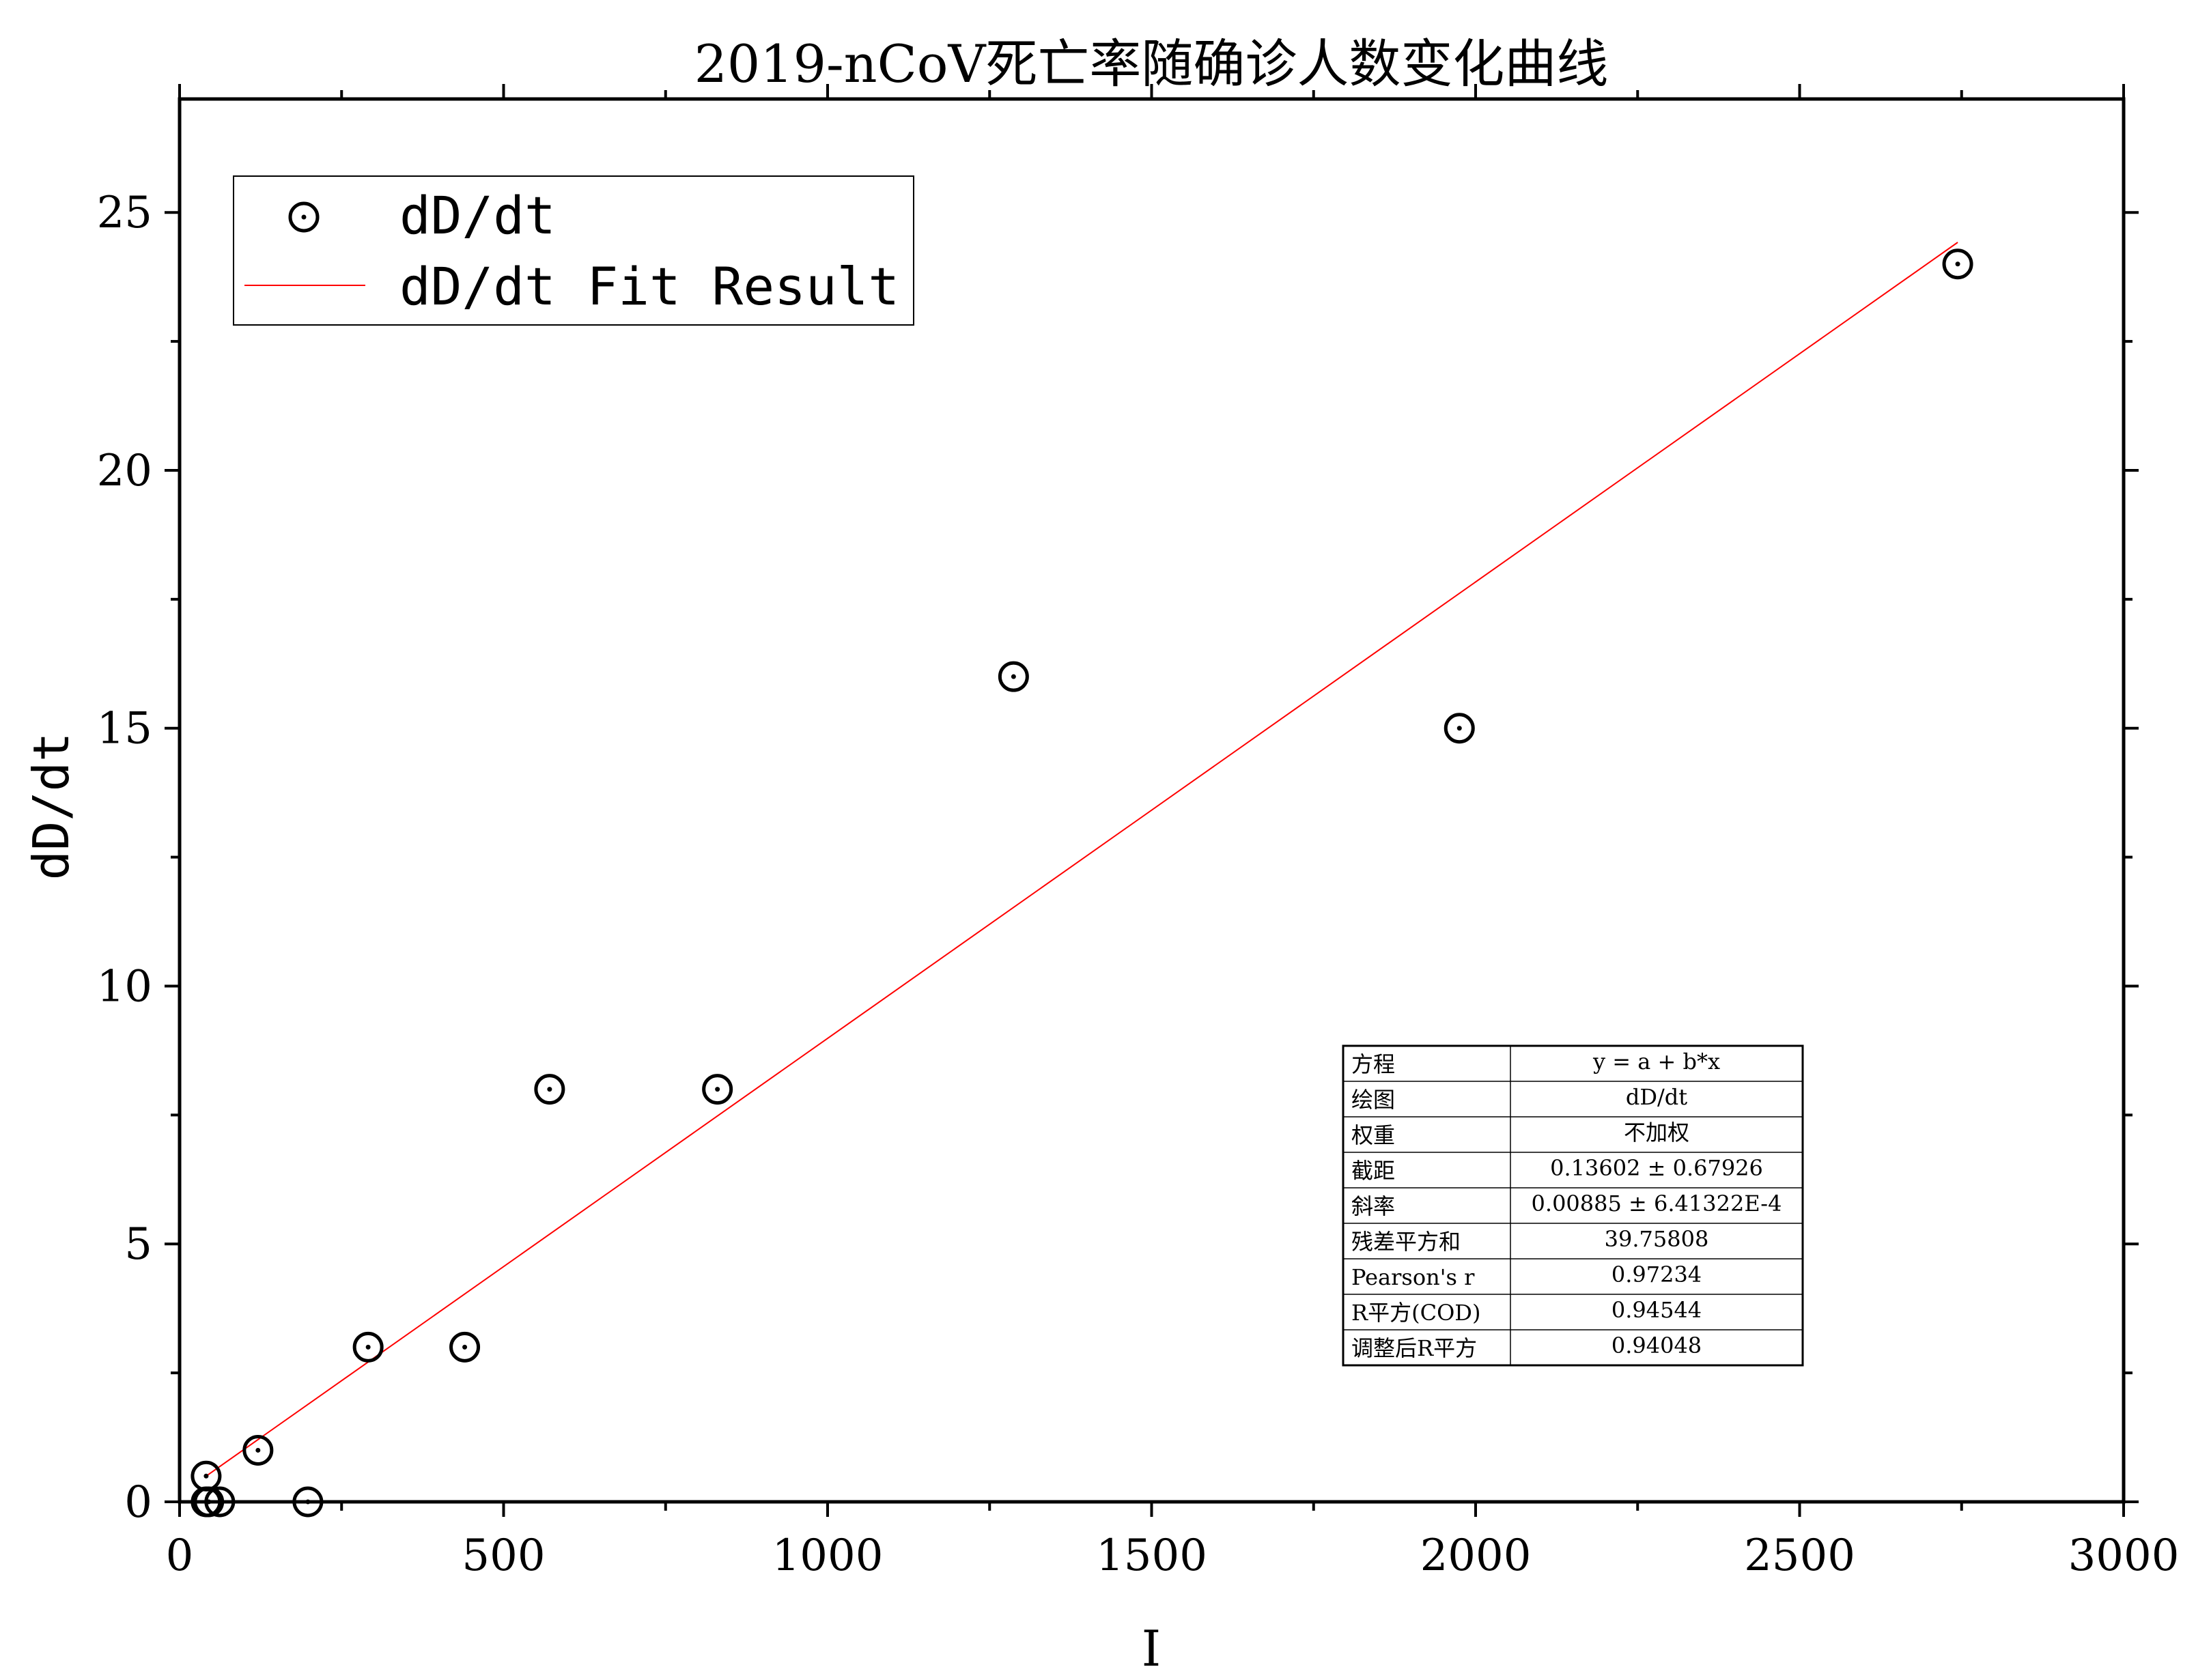  What do you see at coordinates (477, 215) in the screenshot?
I see `legend-label-dD-dt: dD/dt` at bounding box center [477, 215].